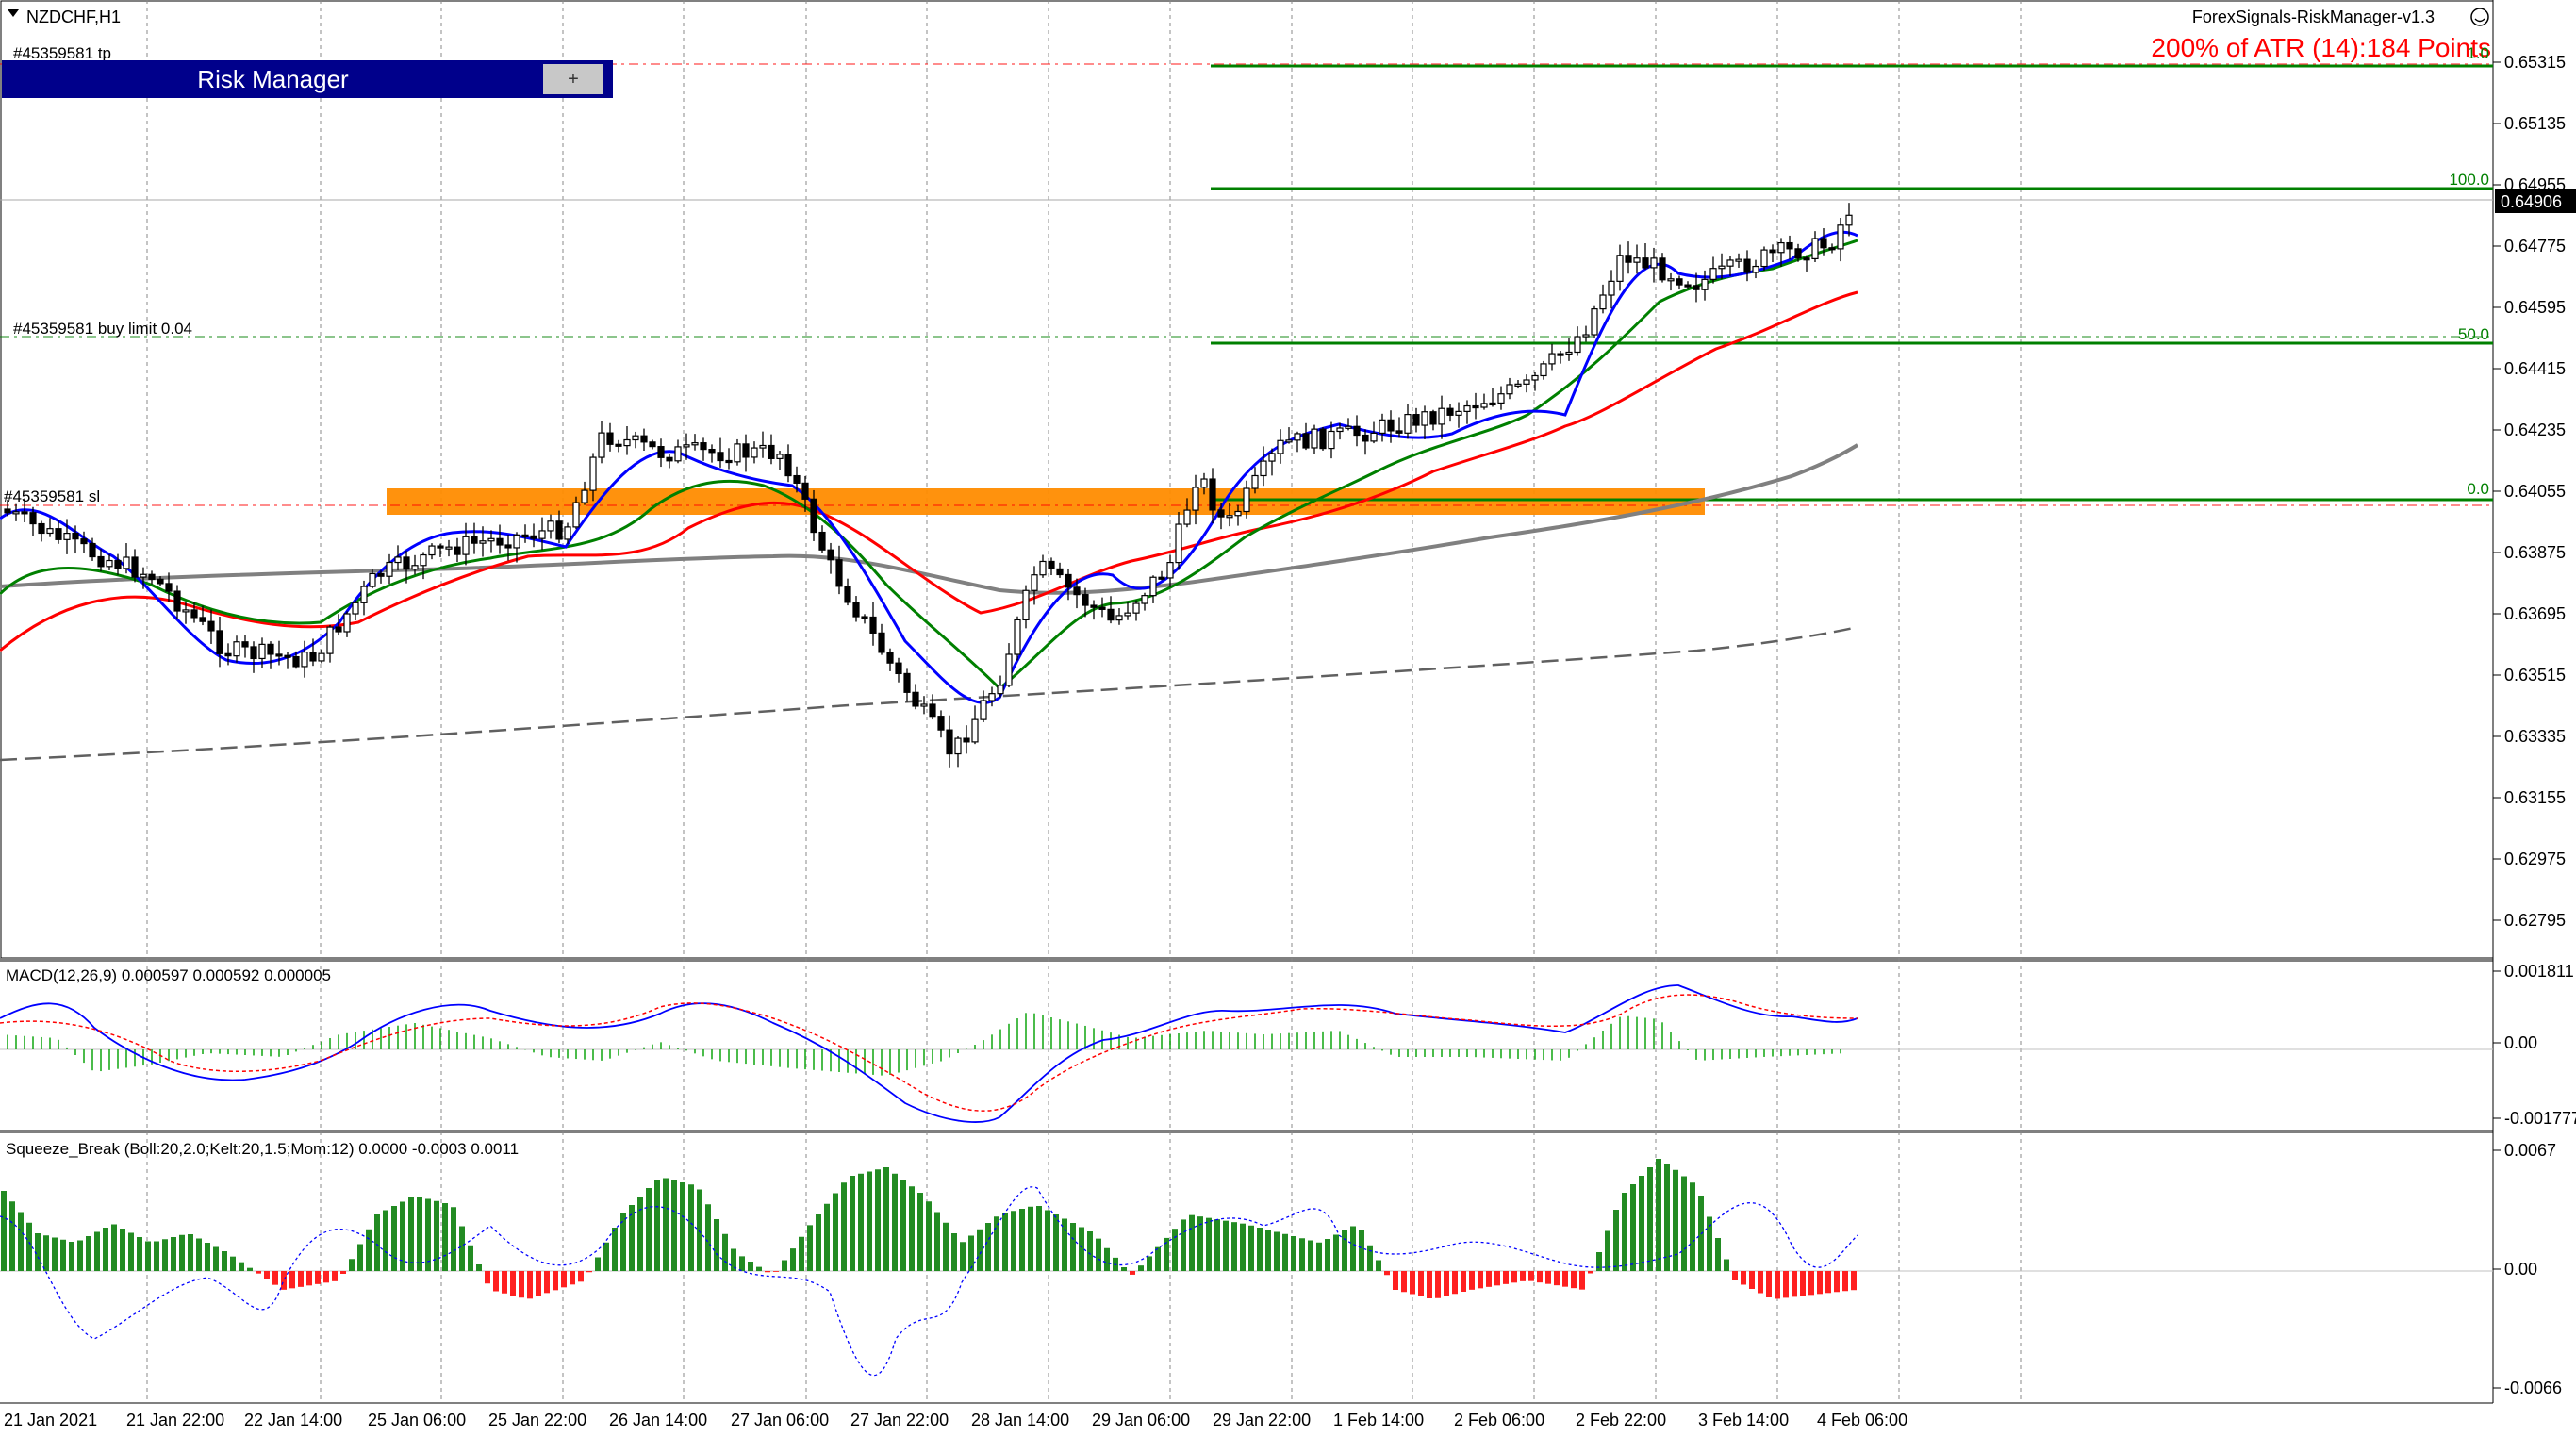 The width and height of the screenshot is (2576, 1436). What do you see at coordinates (168, 975) in the screenshot?
I see `macd-label: MACD(12,26,9) 0.000597 0.000592 0.000005` at bounding box center [168, 975].